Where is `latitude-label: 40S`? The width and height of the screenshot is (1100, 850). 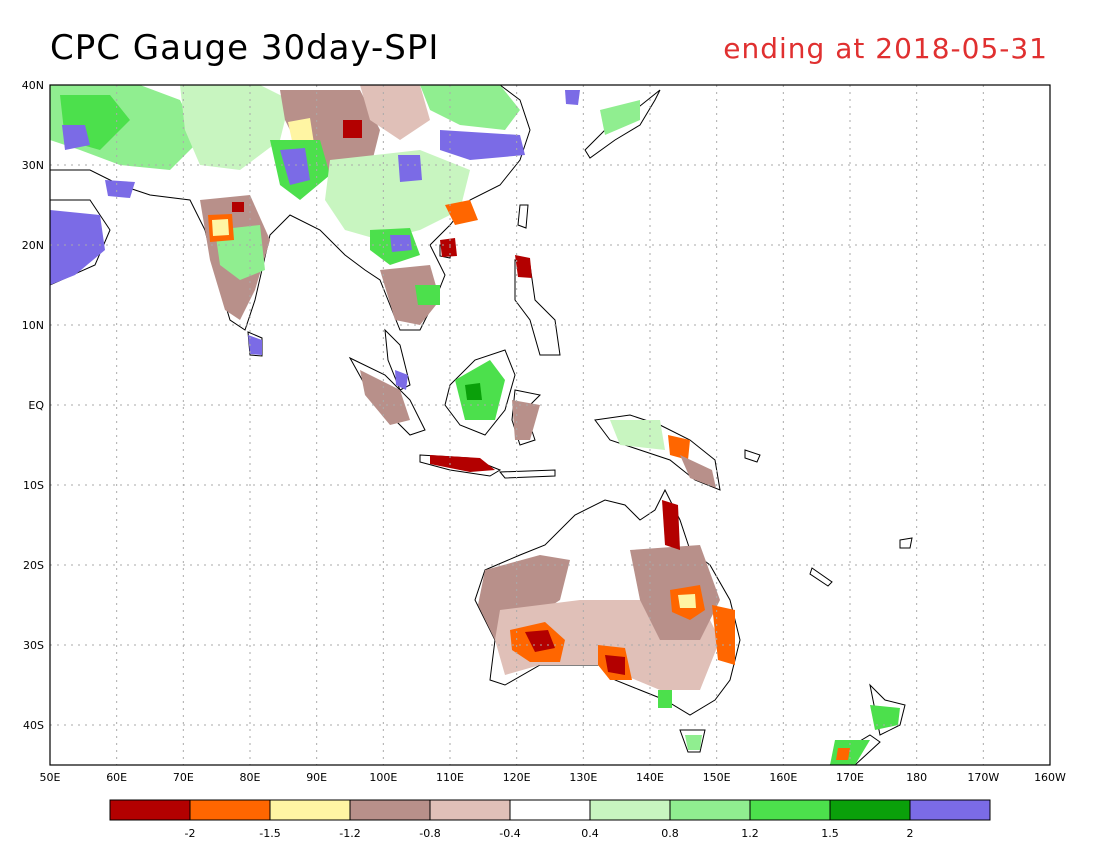
latitude-label: 40S is located at coordinates (33, 725).